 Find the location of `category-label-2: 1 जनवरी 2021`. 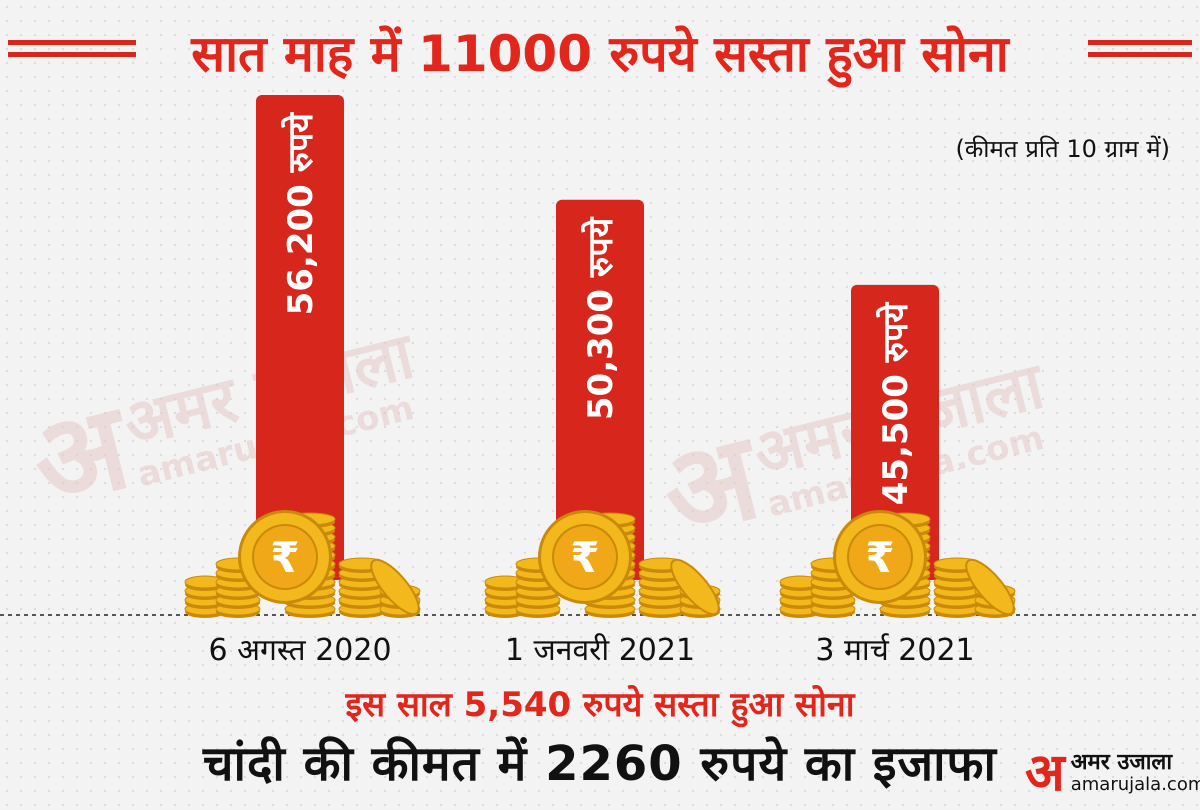

category-label-2: 1 जनवरी 2021 is located at coordinates (600, 650).